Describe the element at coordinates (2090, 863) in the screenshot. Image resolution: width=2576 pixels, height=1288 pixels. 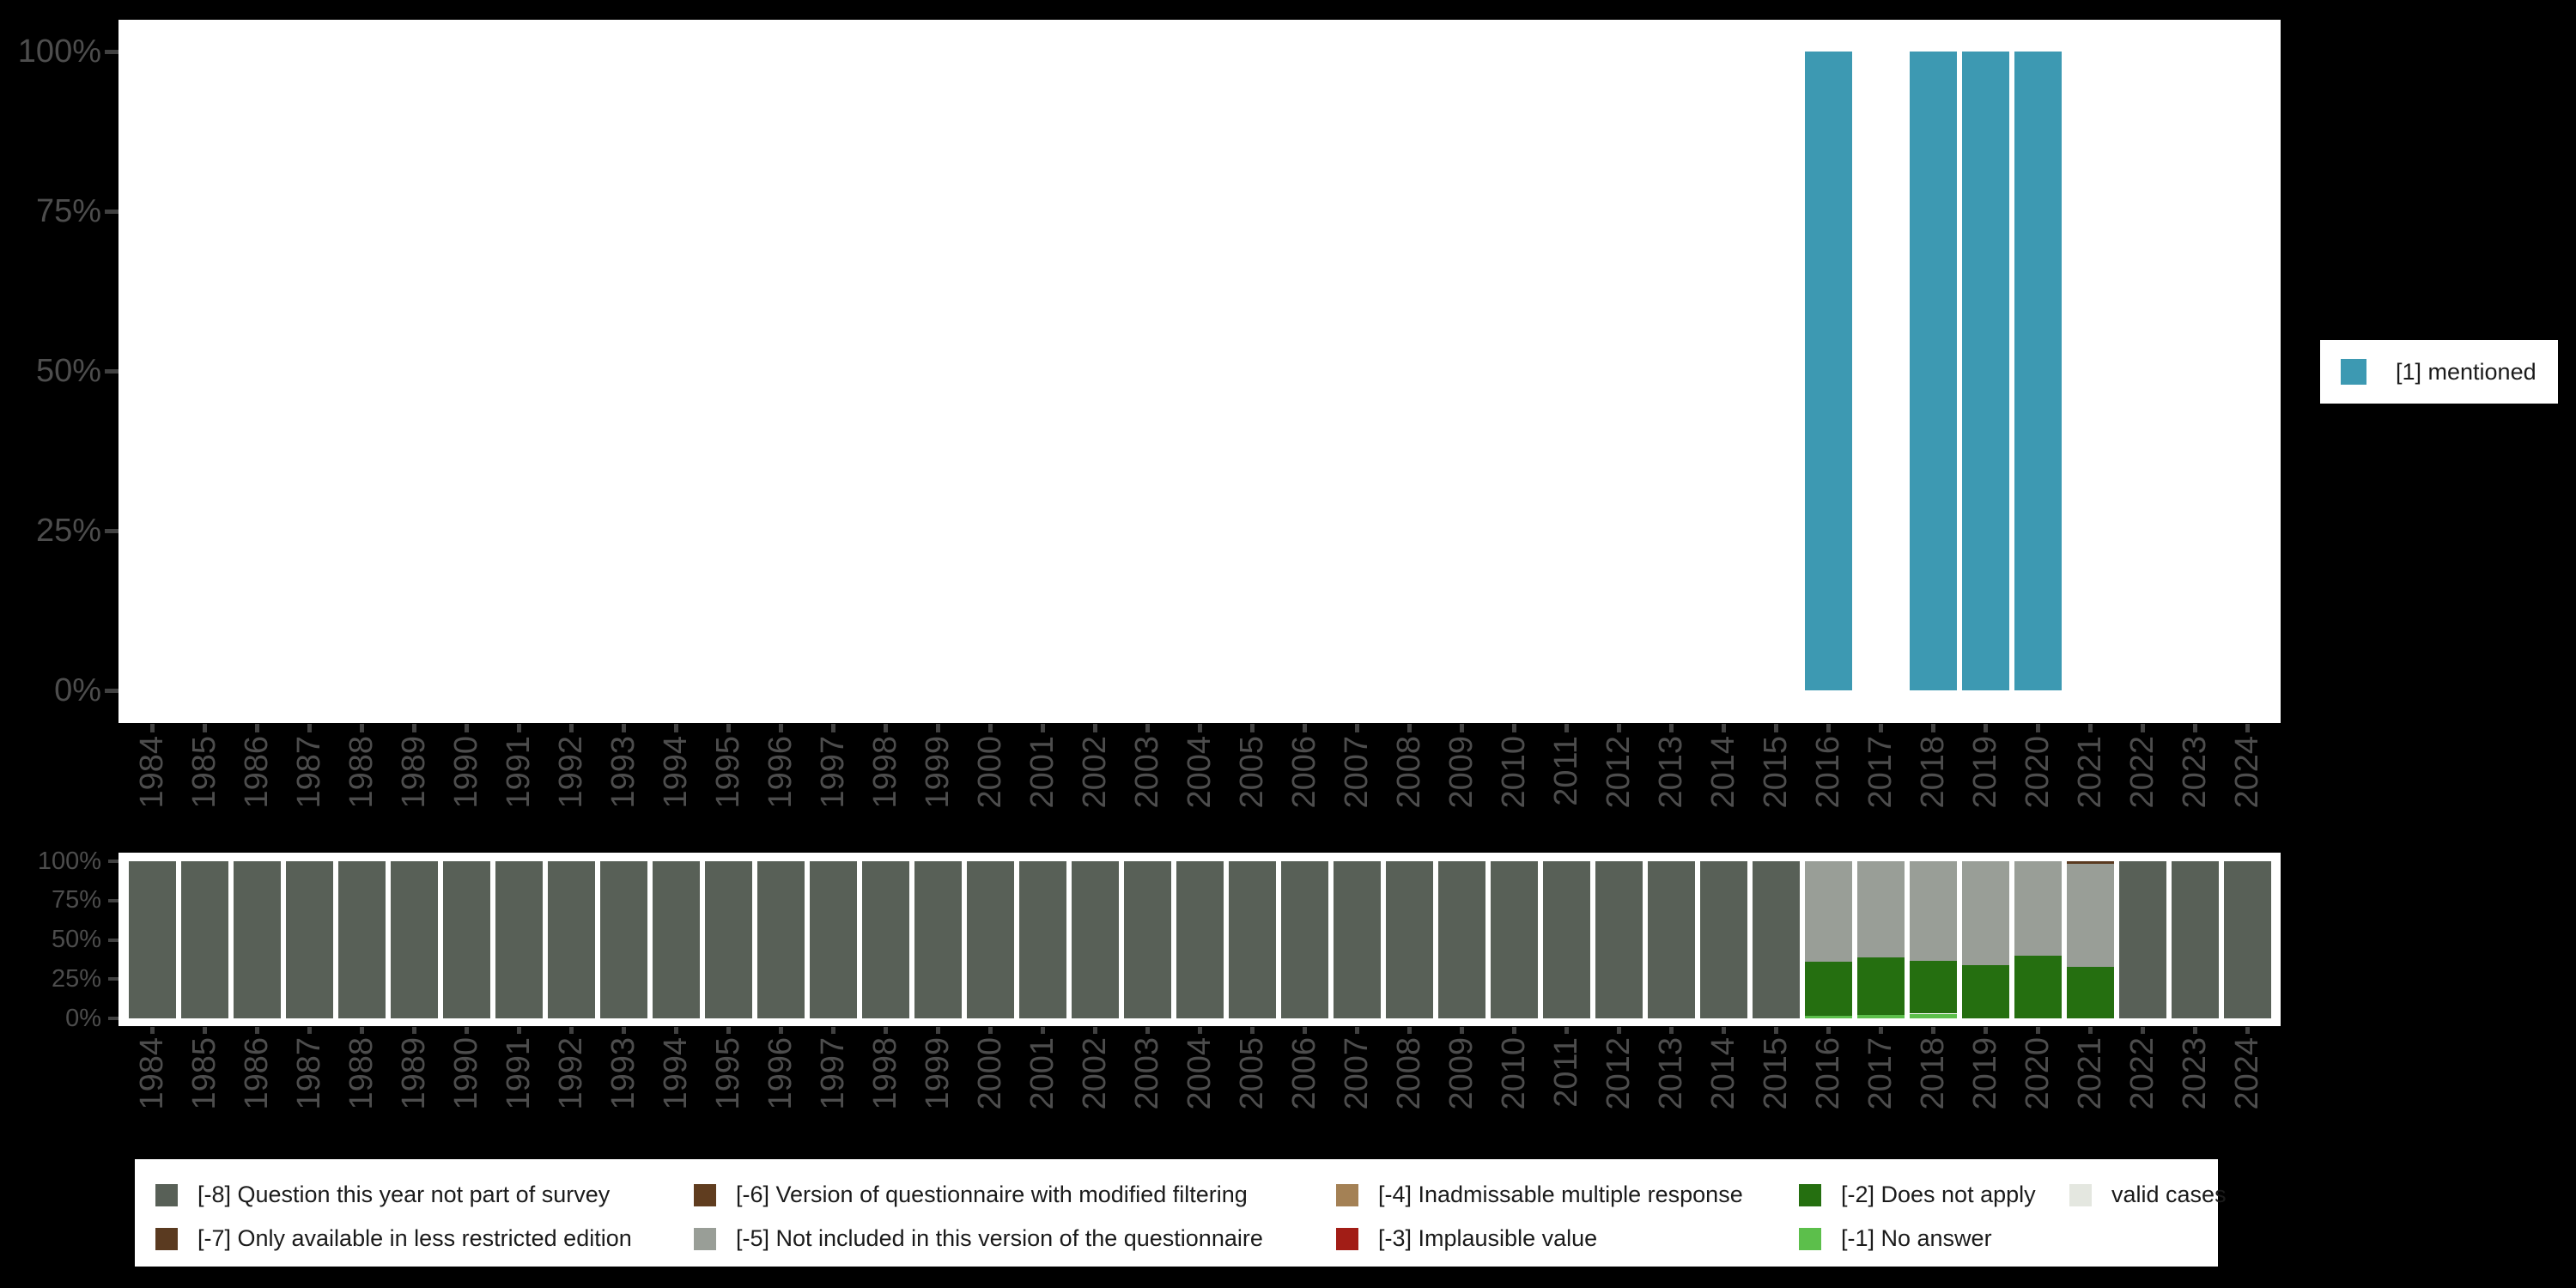
I see `missing-segment-2021` at that location.